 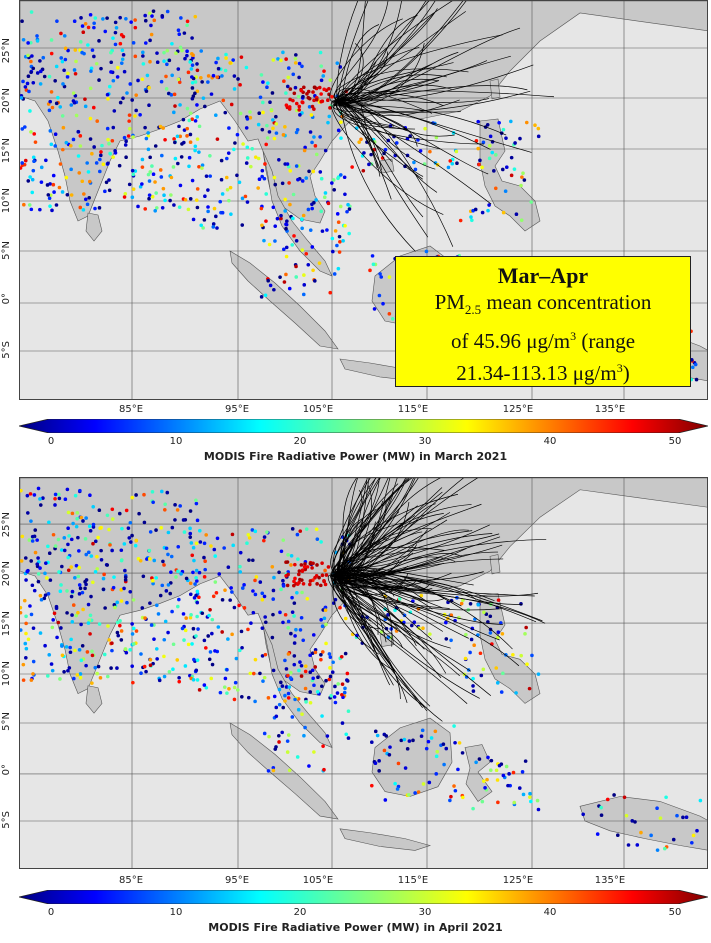 What do you see at coordinates (425, 912) in the screenshot?
I see `cbar-tick-30-2: 30` at bounding box center [425, 912].